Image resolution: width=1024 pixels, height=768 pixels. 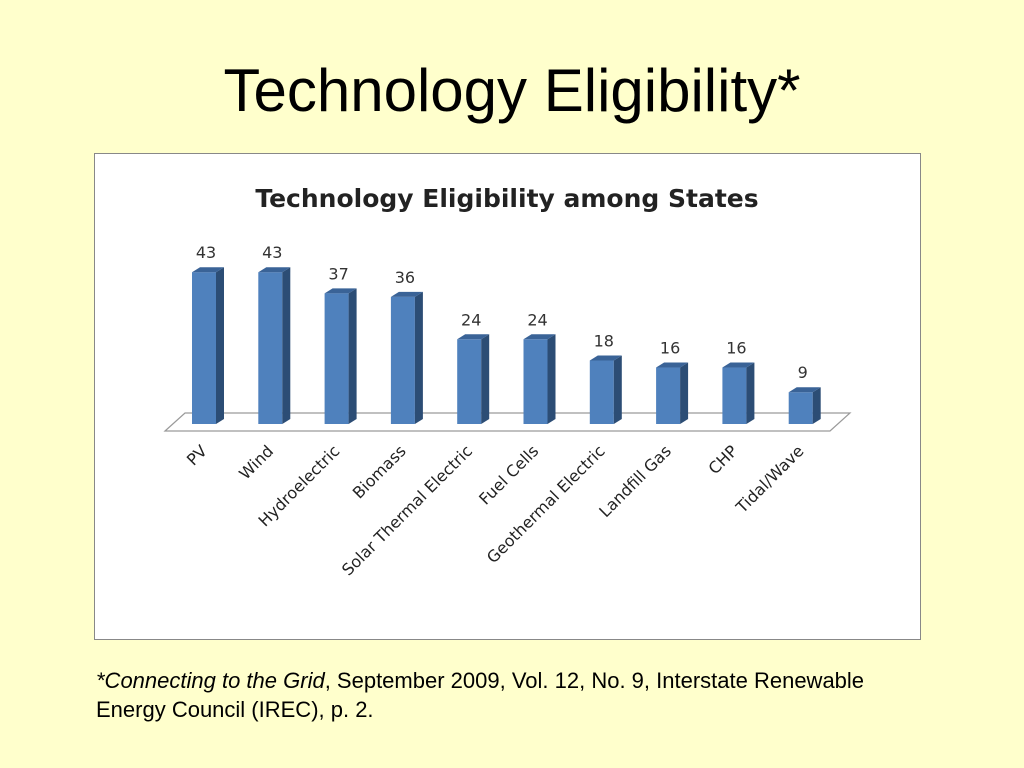 I want to click on chart-title: Technology Eligibility among States, so click(x=506, y=198).